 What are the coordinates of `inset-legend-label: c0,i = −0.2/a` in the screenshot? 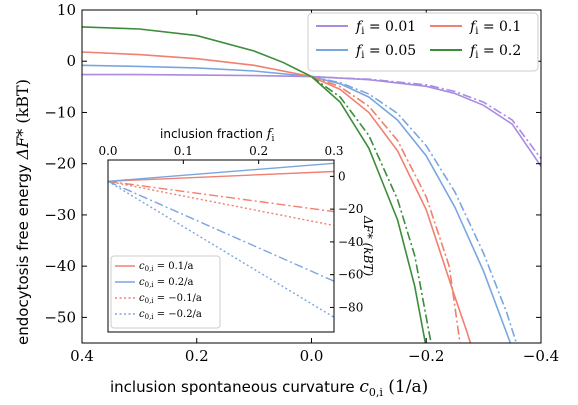 It's located at (170, 315).